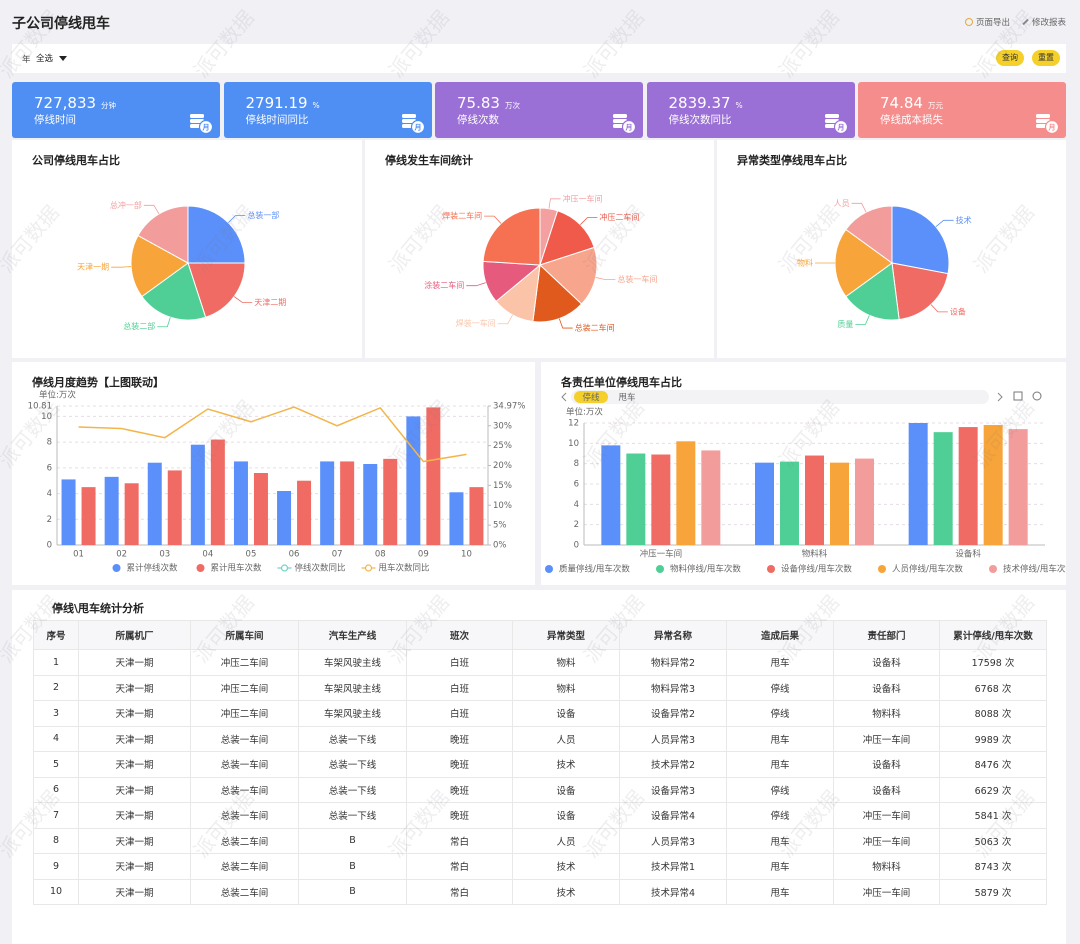  I want to click on filter-label: 年, so click(26, 60).